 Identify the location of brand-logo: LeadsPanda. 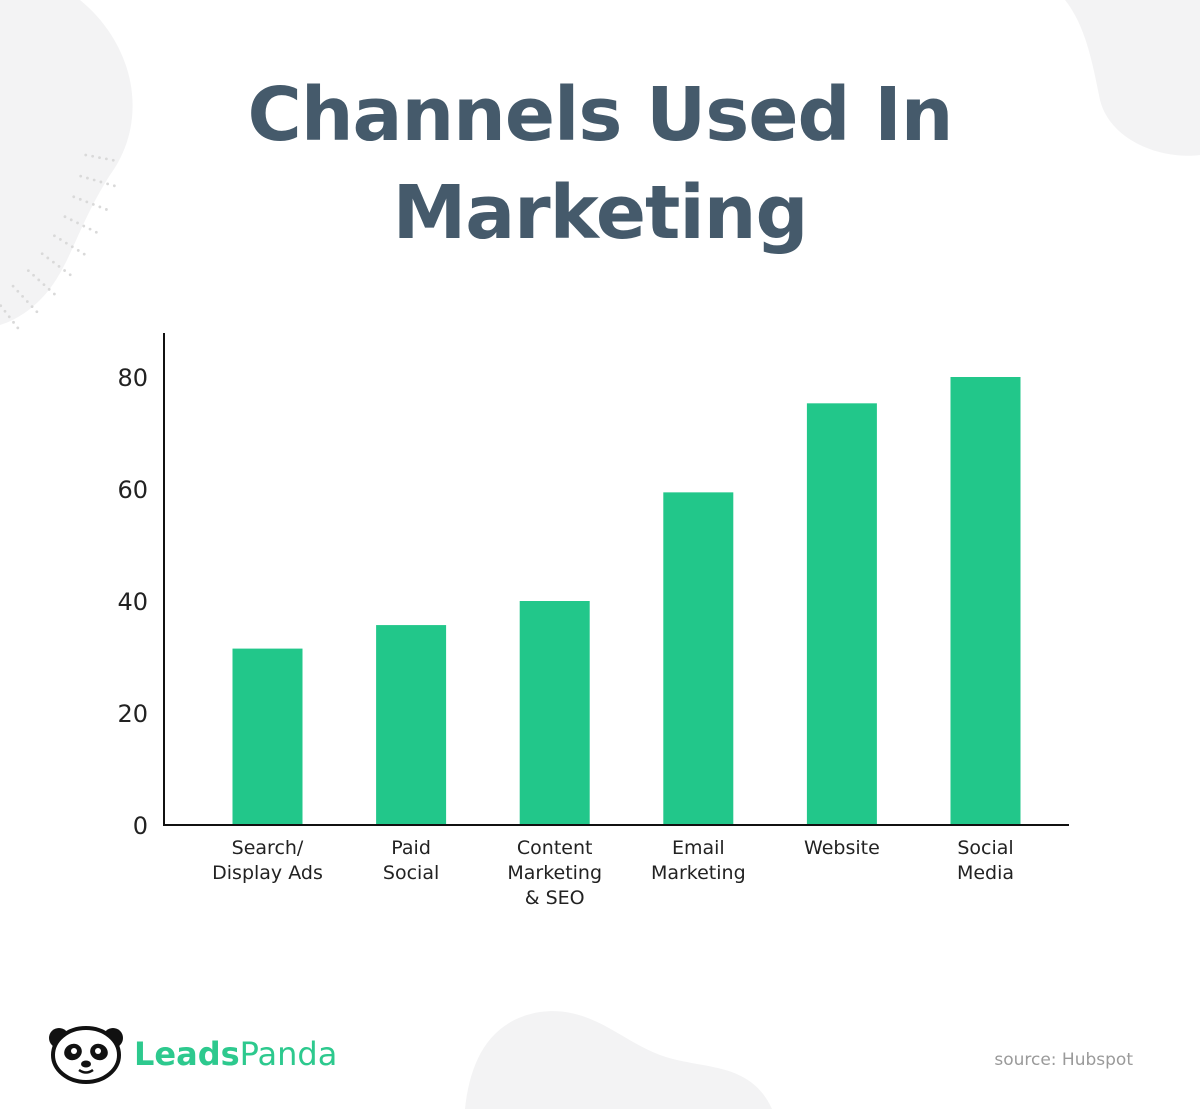
(193, 1055).